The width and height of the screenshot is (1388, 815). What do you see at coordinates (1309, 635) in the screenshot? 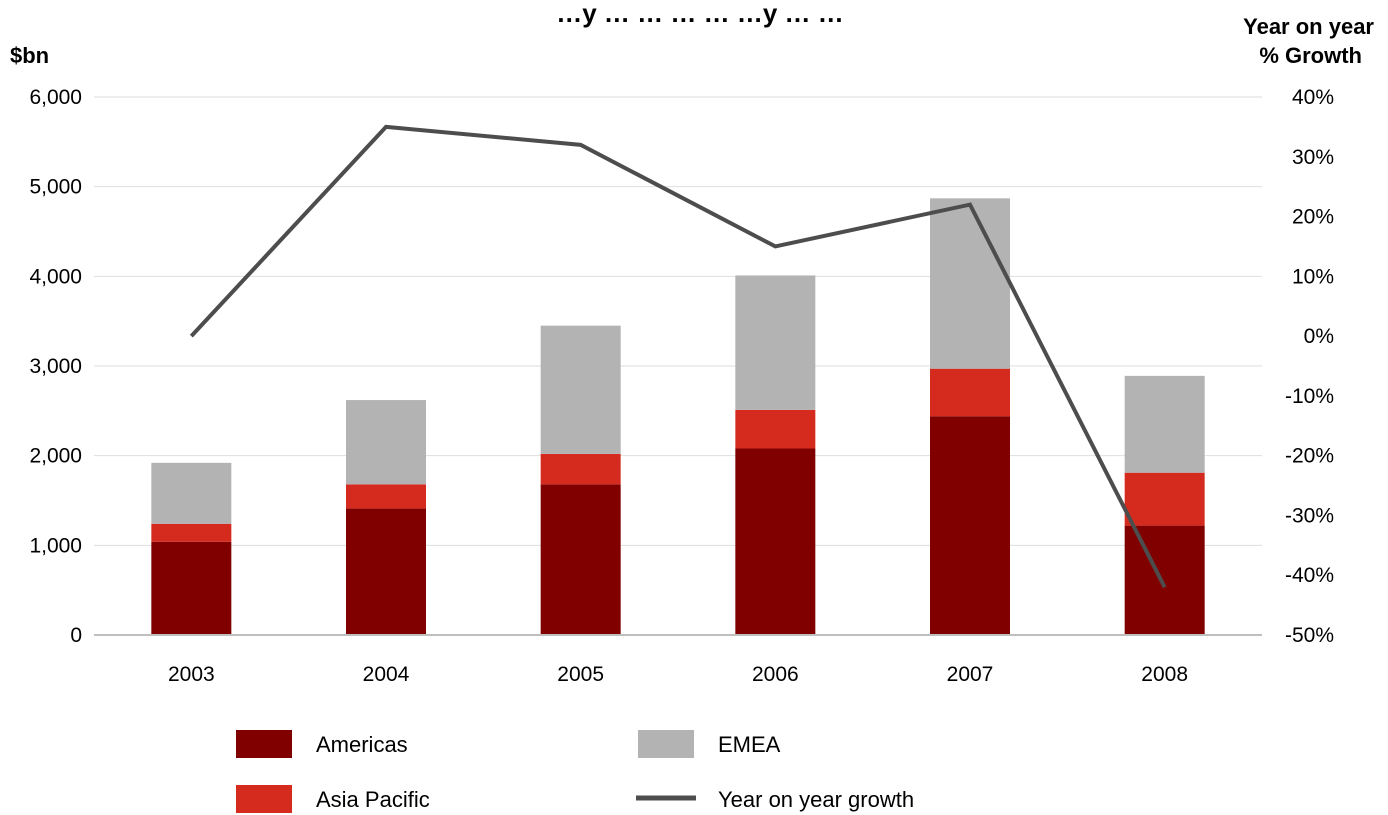
I see `y2-tick-label: -50%` at bounding box center [1309, 635].